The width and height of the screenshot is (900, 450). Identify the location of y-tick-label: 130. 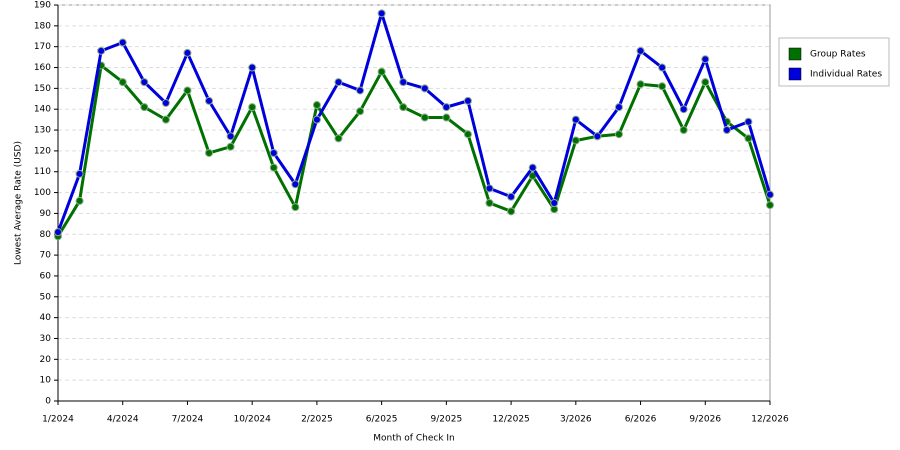
(42, 131).